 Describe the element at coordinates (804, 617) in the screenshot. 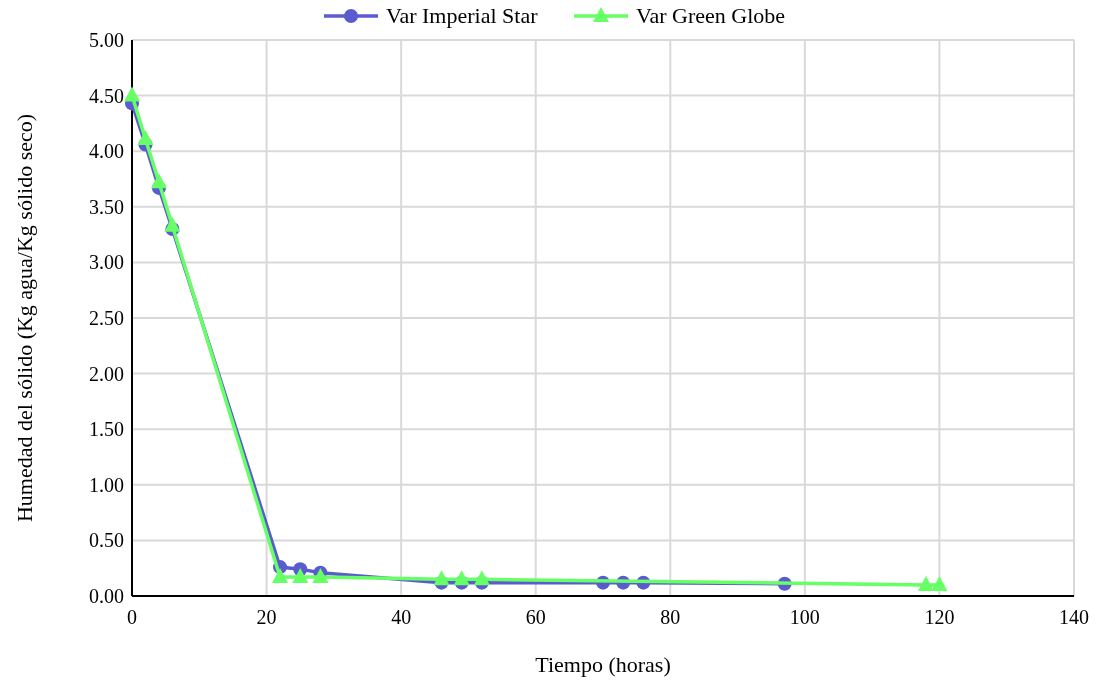

I see `x-tick-label: 100` at that location.